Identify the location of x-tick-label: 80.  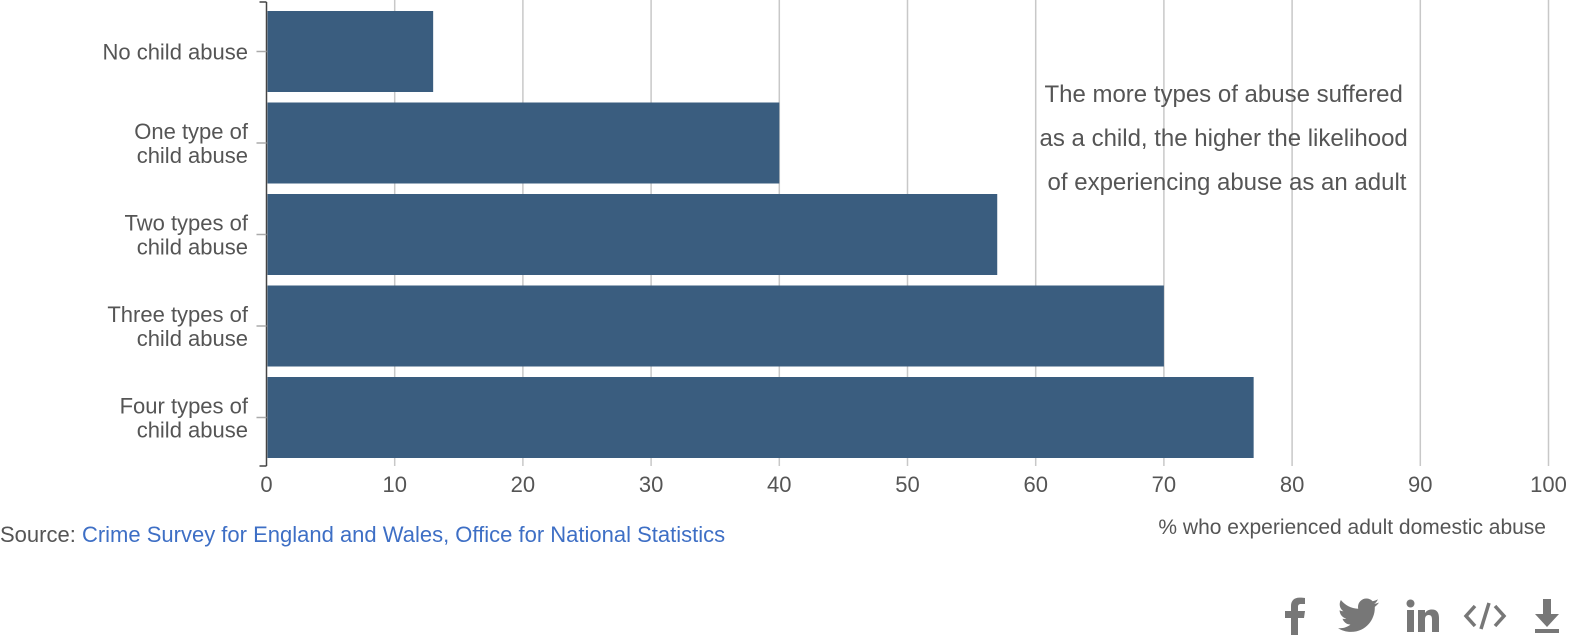
(1292, 484).